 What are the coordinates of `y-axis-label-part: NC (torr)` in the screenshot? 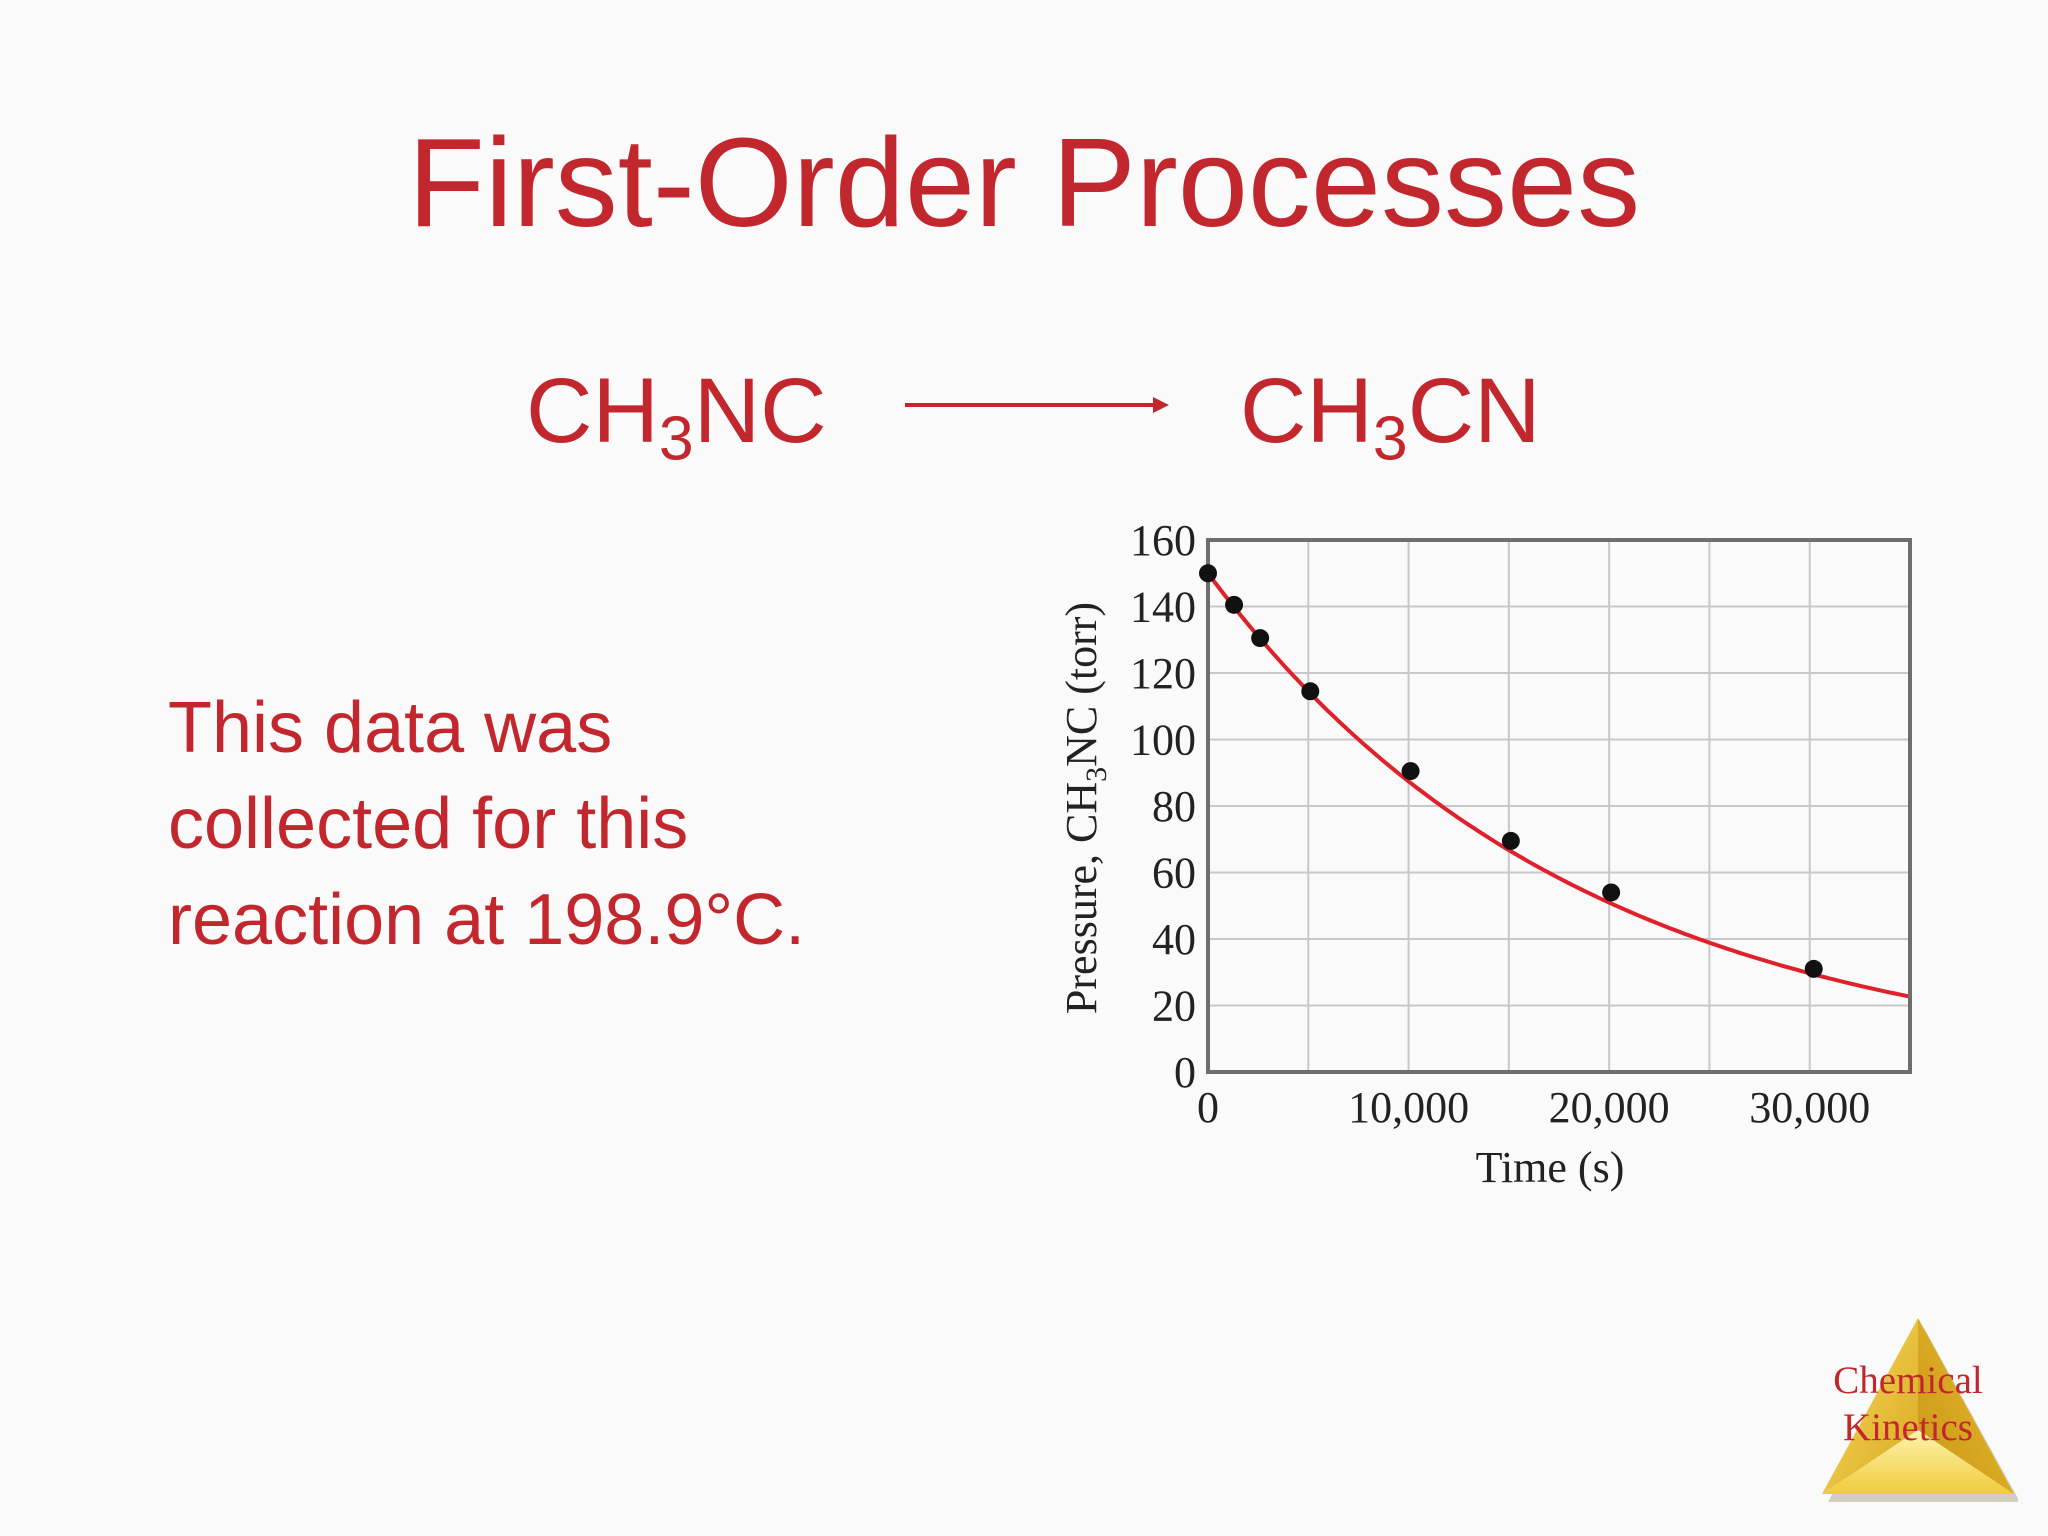 It's located at (1081, 684).